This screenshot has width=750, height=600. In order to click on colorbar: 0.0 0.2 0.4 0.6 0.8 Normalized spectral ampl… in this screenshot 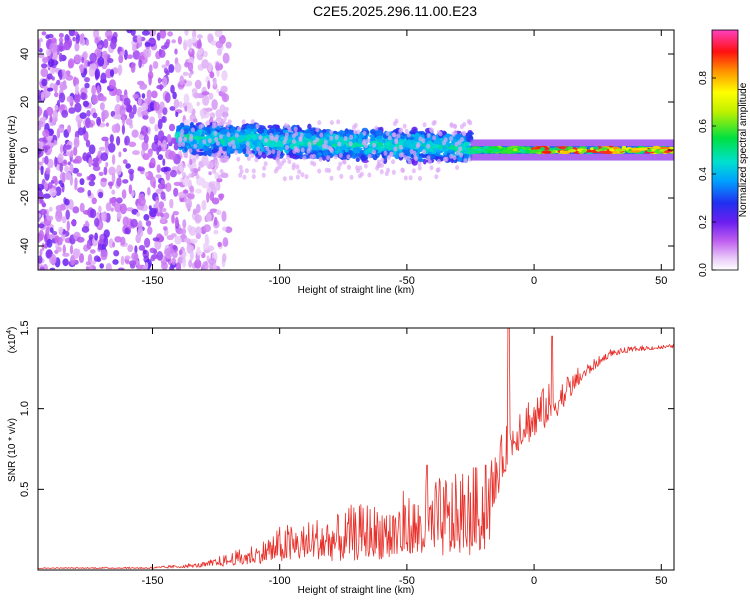, I will do `click(723, 153)`.